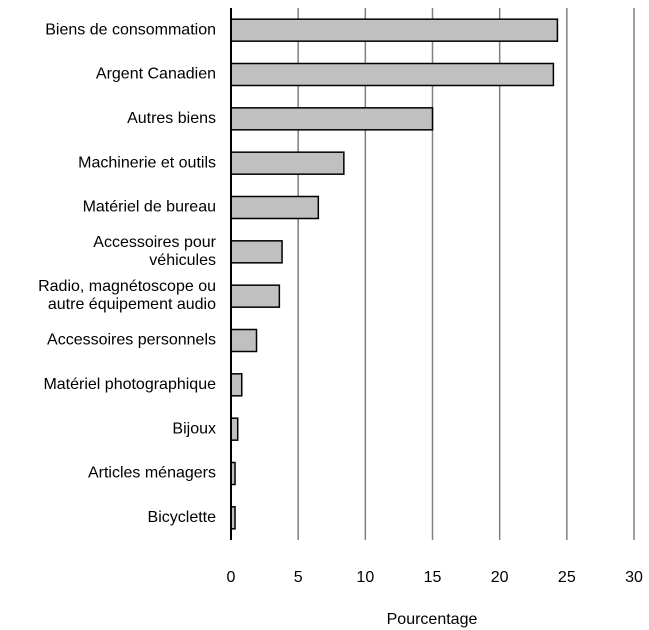  What do you see at coordinates (634, 577) in the screenshot?
I see `x-tick-label: 30` at bounding box center [634, 577].